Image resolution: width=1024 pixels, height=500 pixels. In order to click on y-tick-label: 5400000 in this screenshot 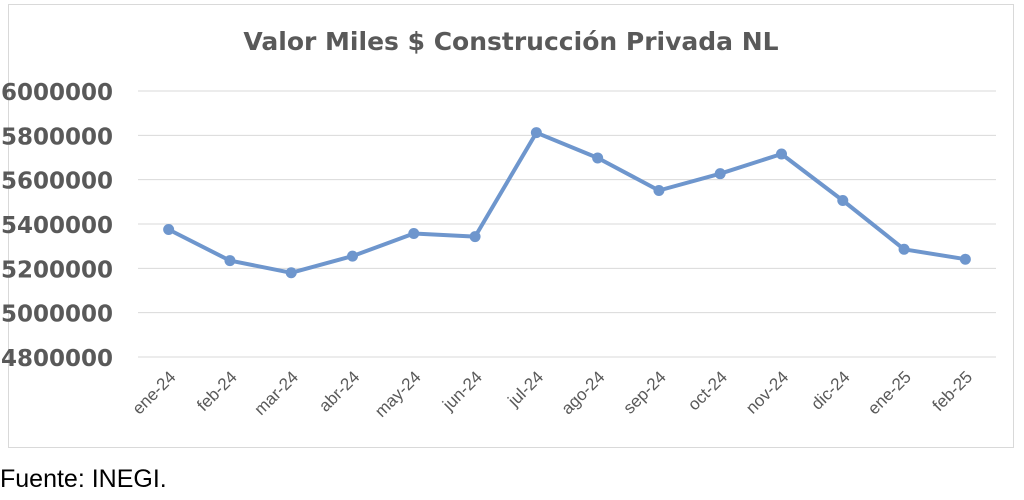, I will do `click(57, 226)`.